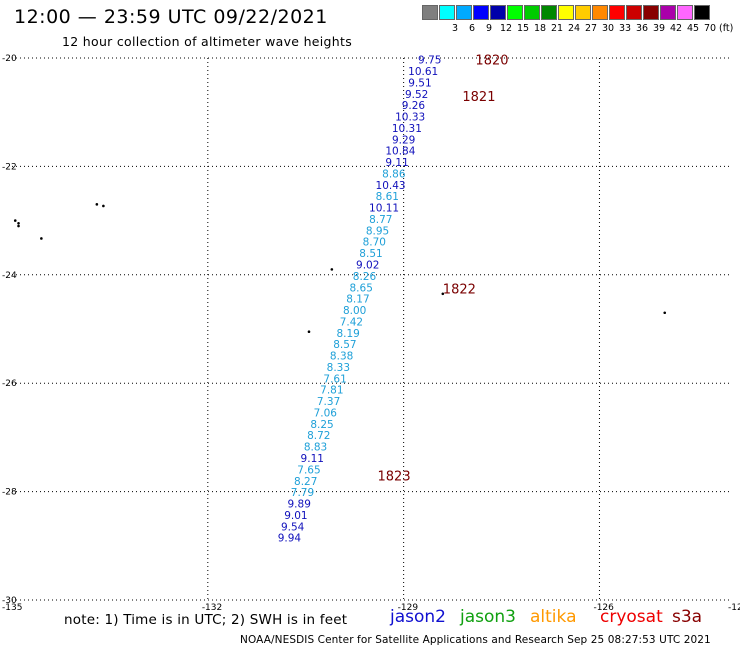 The width and height of the screenshot is (740, 650). I want to click on swh-value: 8.26, so click(365, 277).